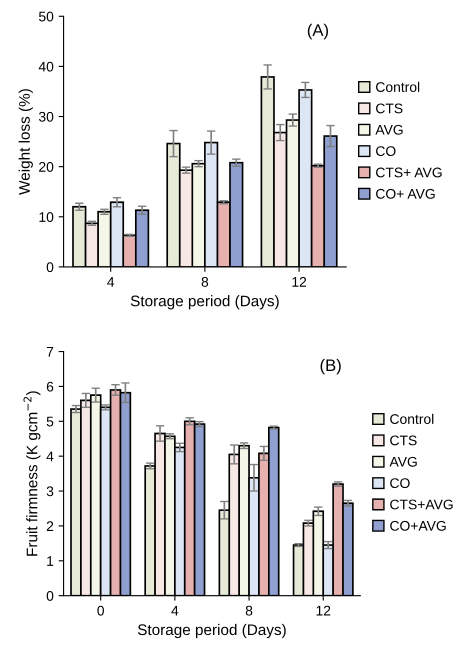 This screenshot has width=471, height=651. What do you see at coordinates (409, 173) in the screenshot?
I see `legend-label: CTS+ AVG` at bounding box center [409, 173].